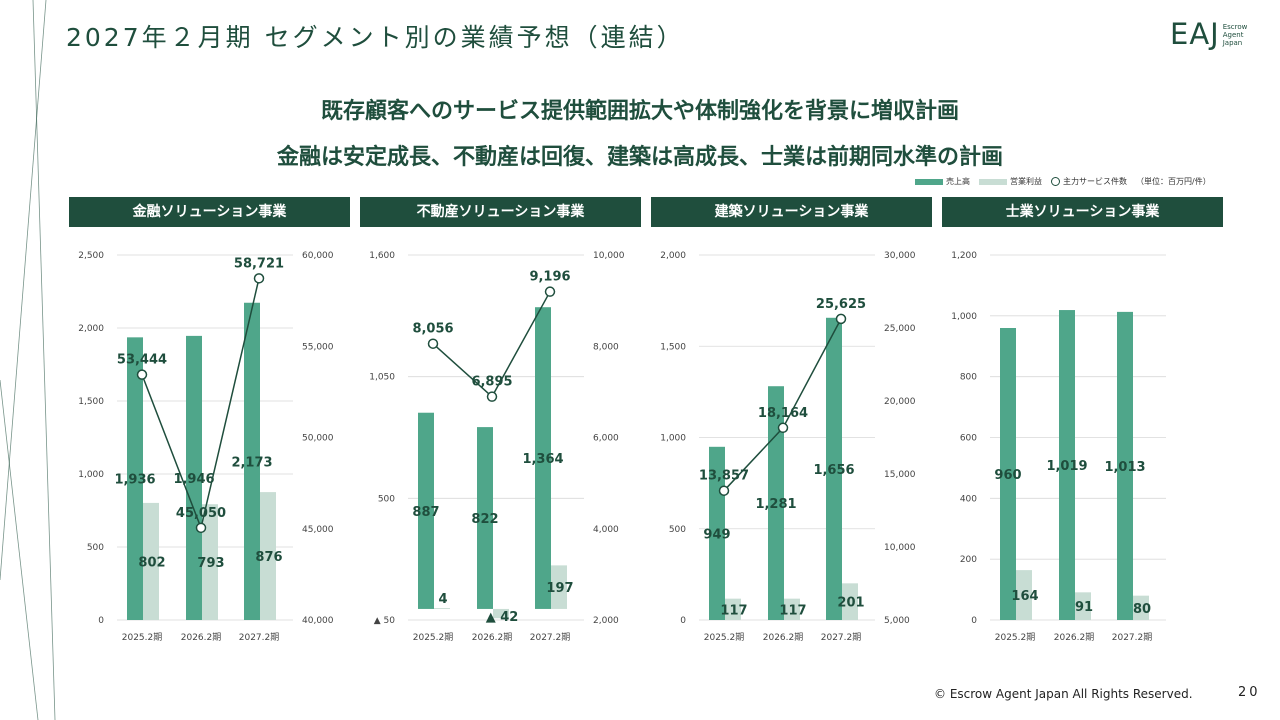 Image resolution: width=1280 pixels, height=720 pixels. I want to click on logo-line-2: Agent, so click(1233, 34).